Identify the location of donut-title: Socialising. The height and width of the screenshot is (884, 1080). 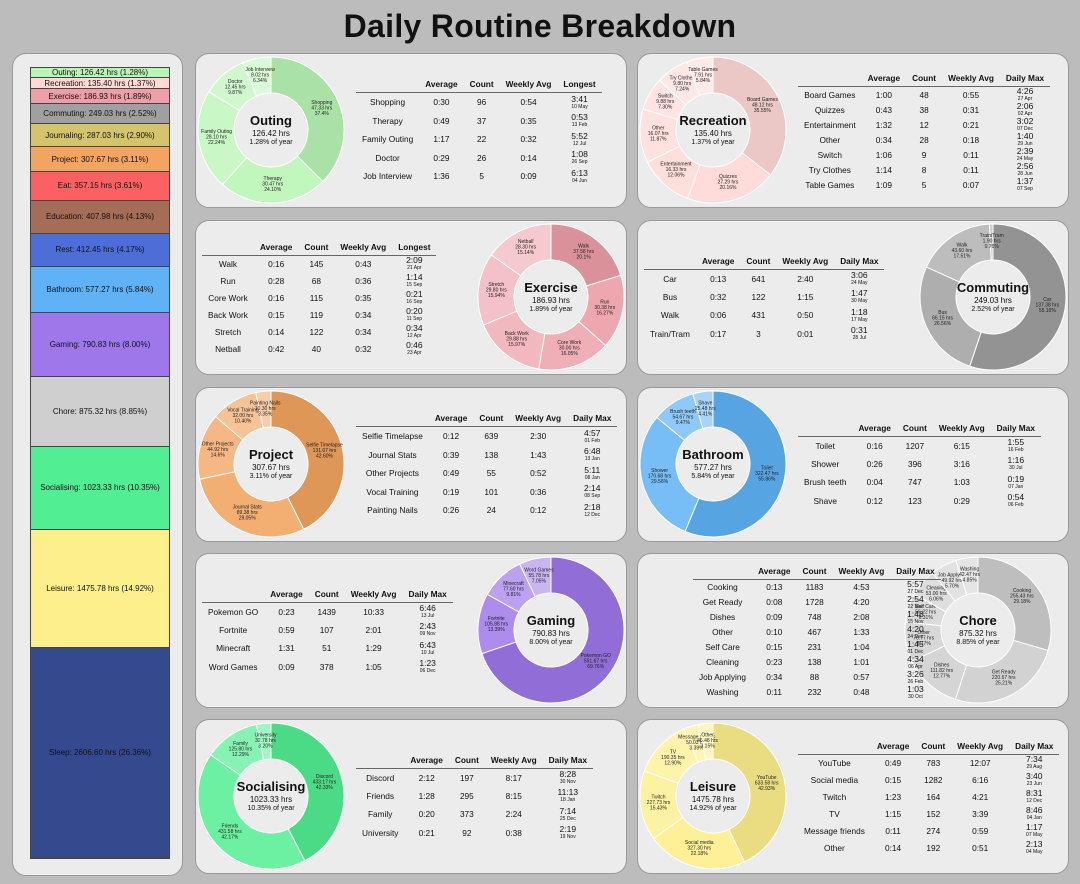
(271, 786).